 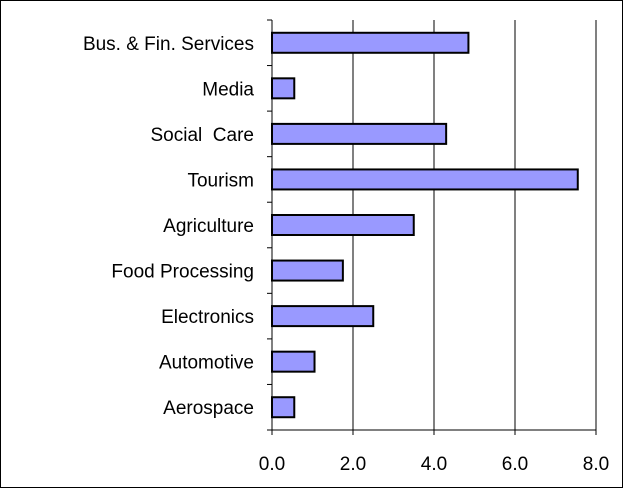 What do you see at coordinates (228, 89) in the screenshot?
I see `category-label: Media` at bounding box center [228, 89].